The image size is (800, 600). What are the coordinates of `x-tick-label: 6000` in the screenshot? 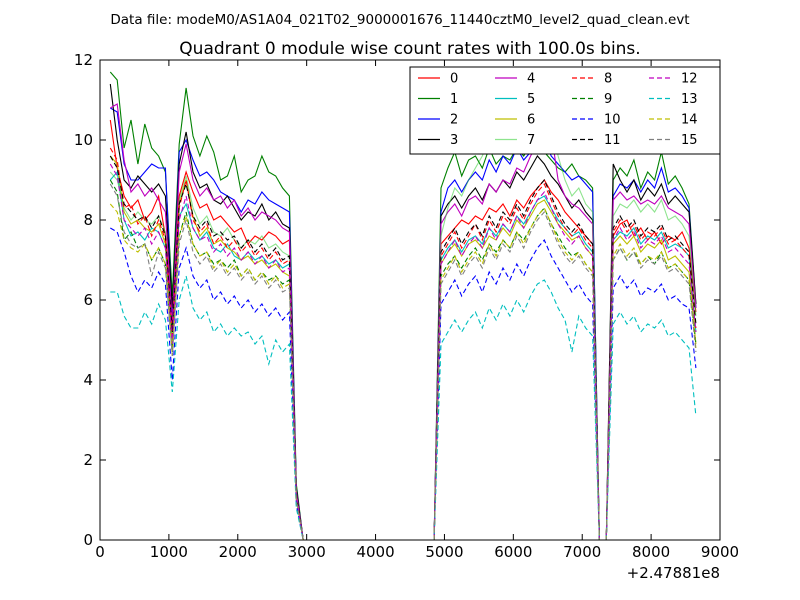 It's located at (513, 552).